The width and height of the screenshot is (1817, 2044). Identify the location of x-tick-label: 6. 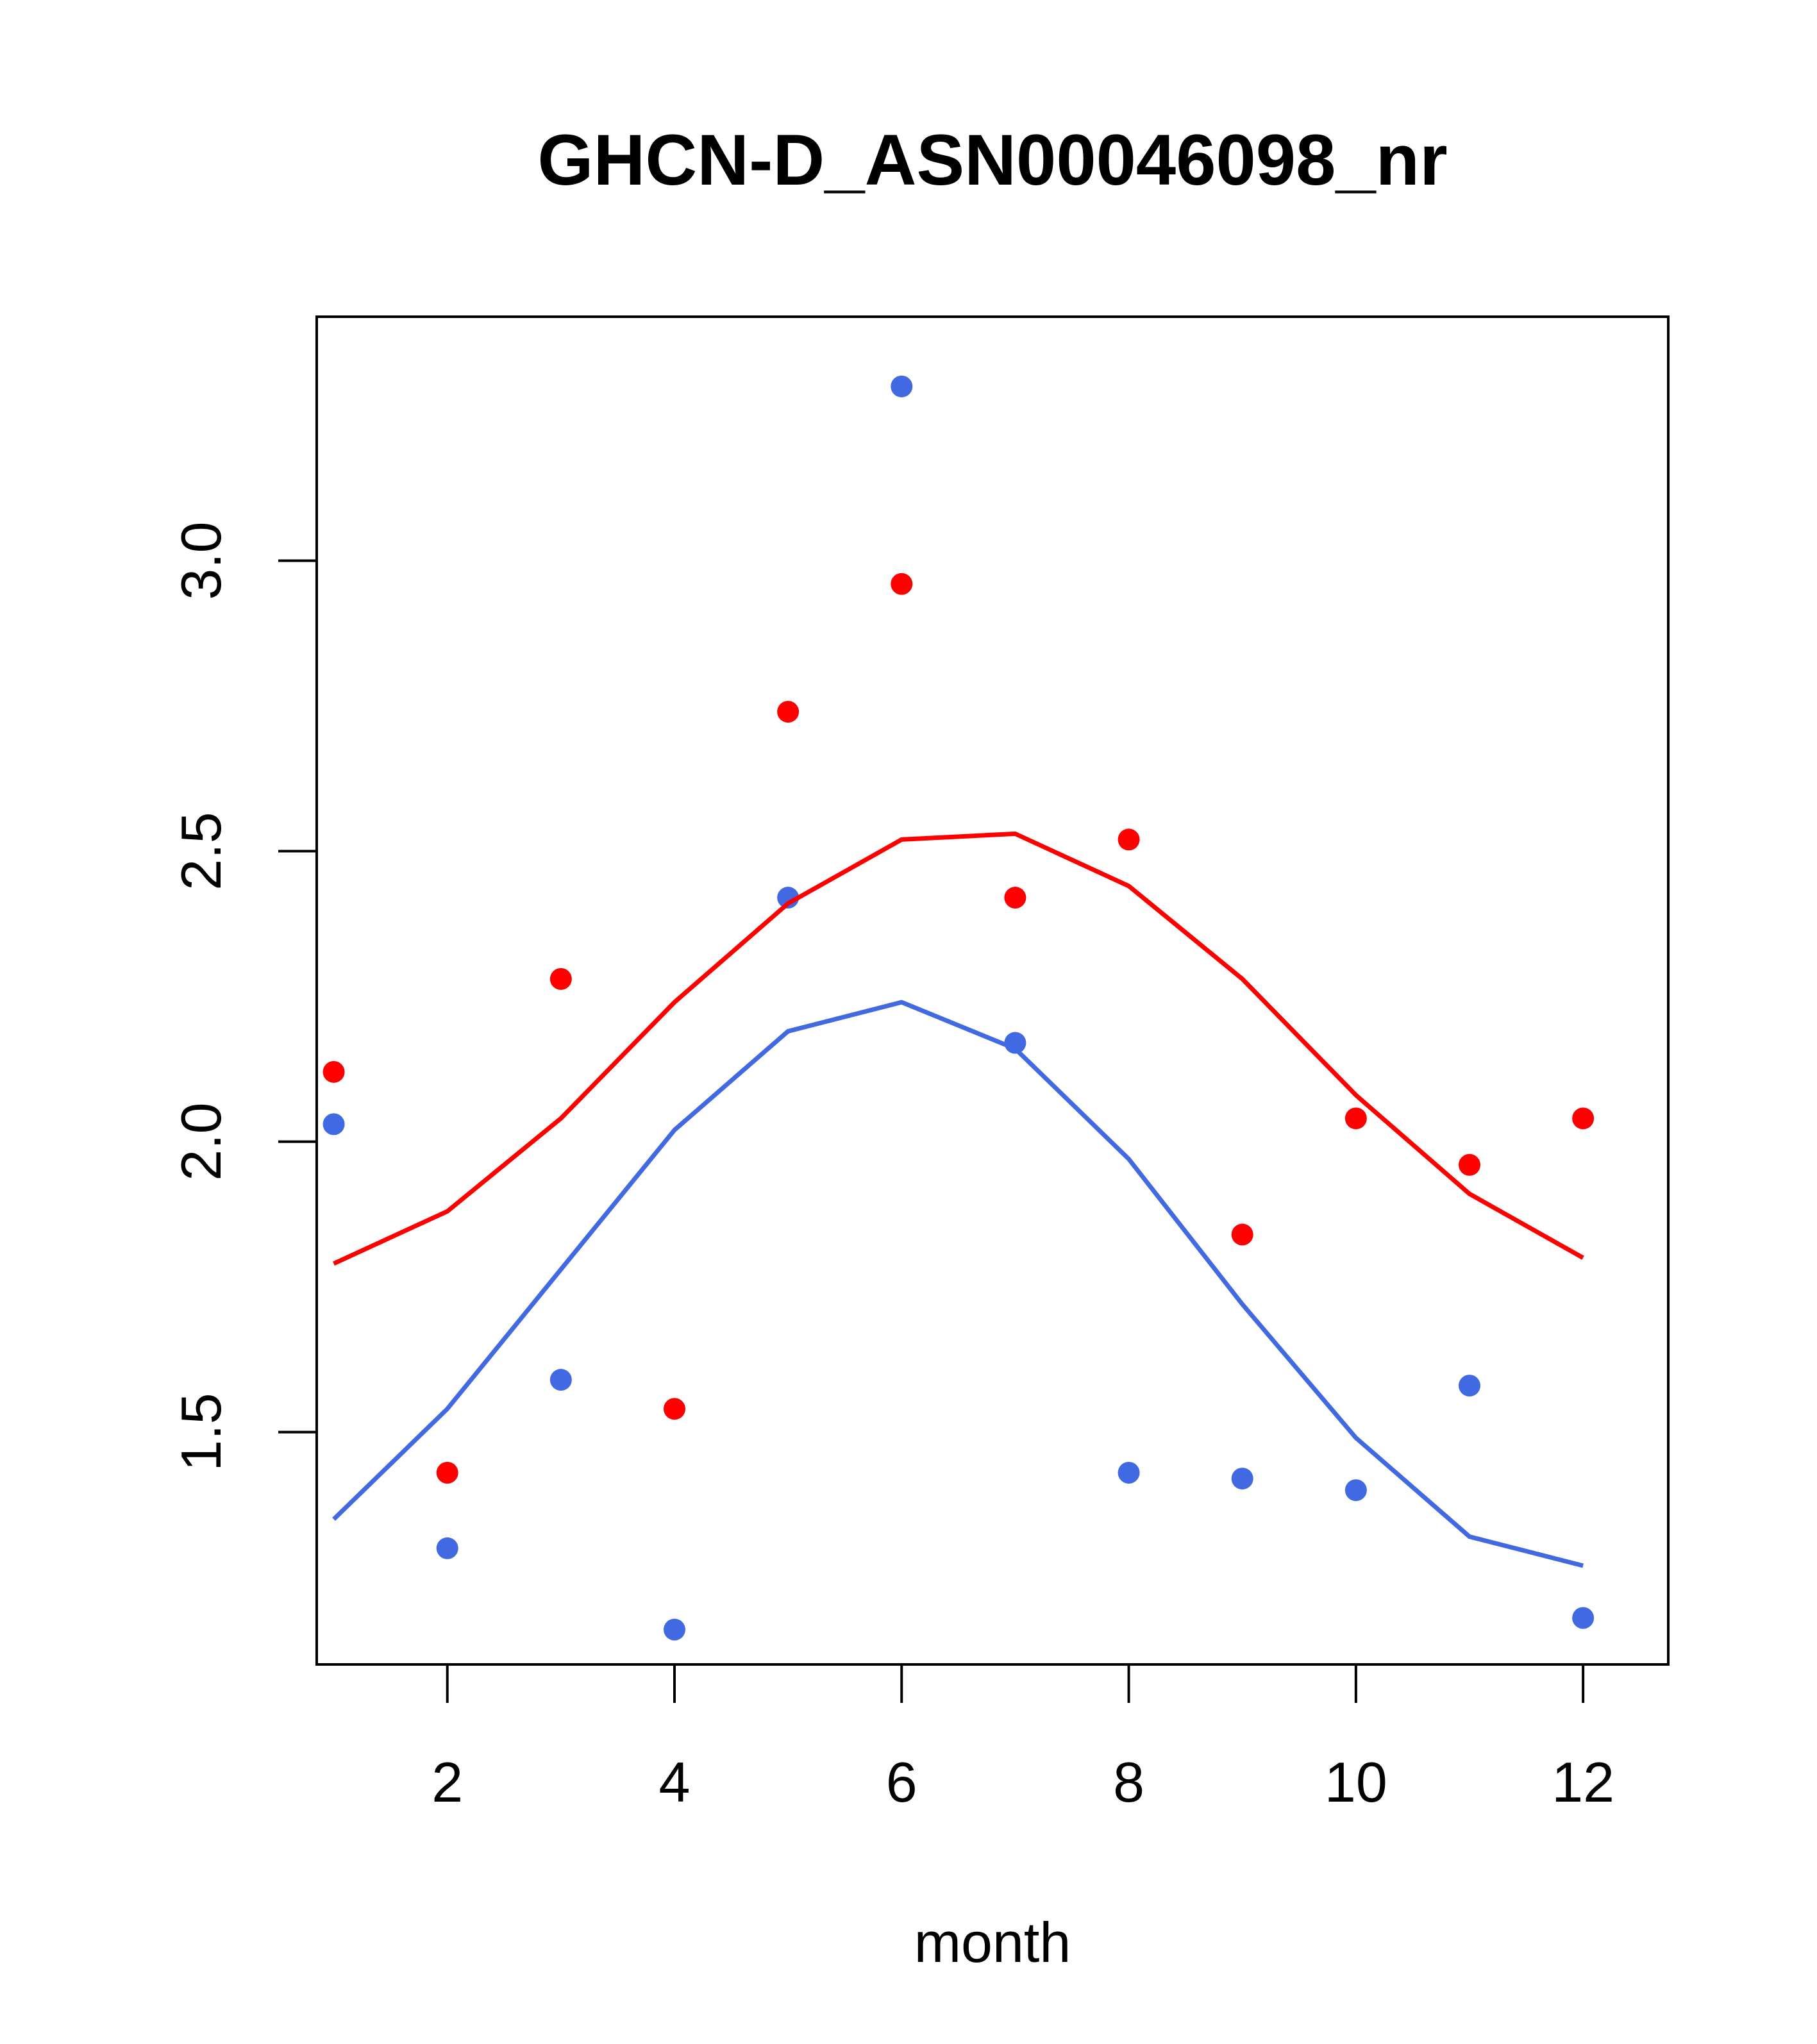
(901, 1782).